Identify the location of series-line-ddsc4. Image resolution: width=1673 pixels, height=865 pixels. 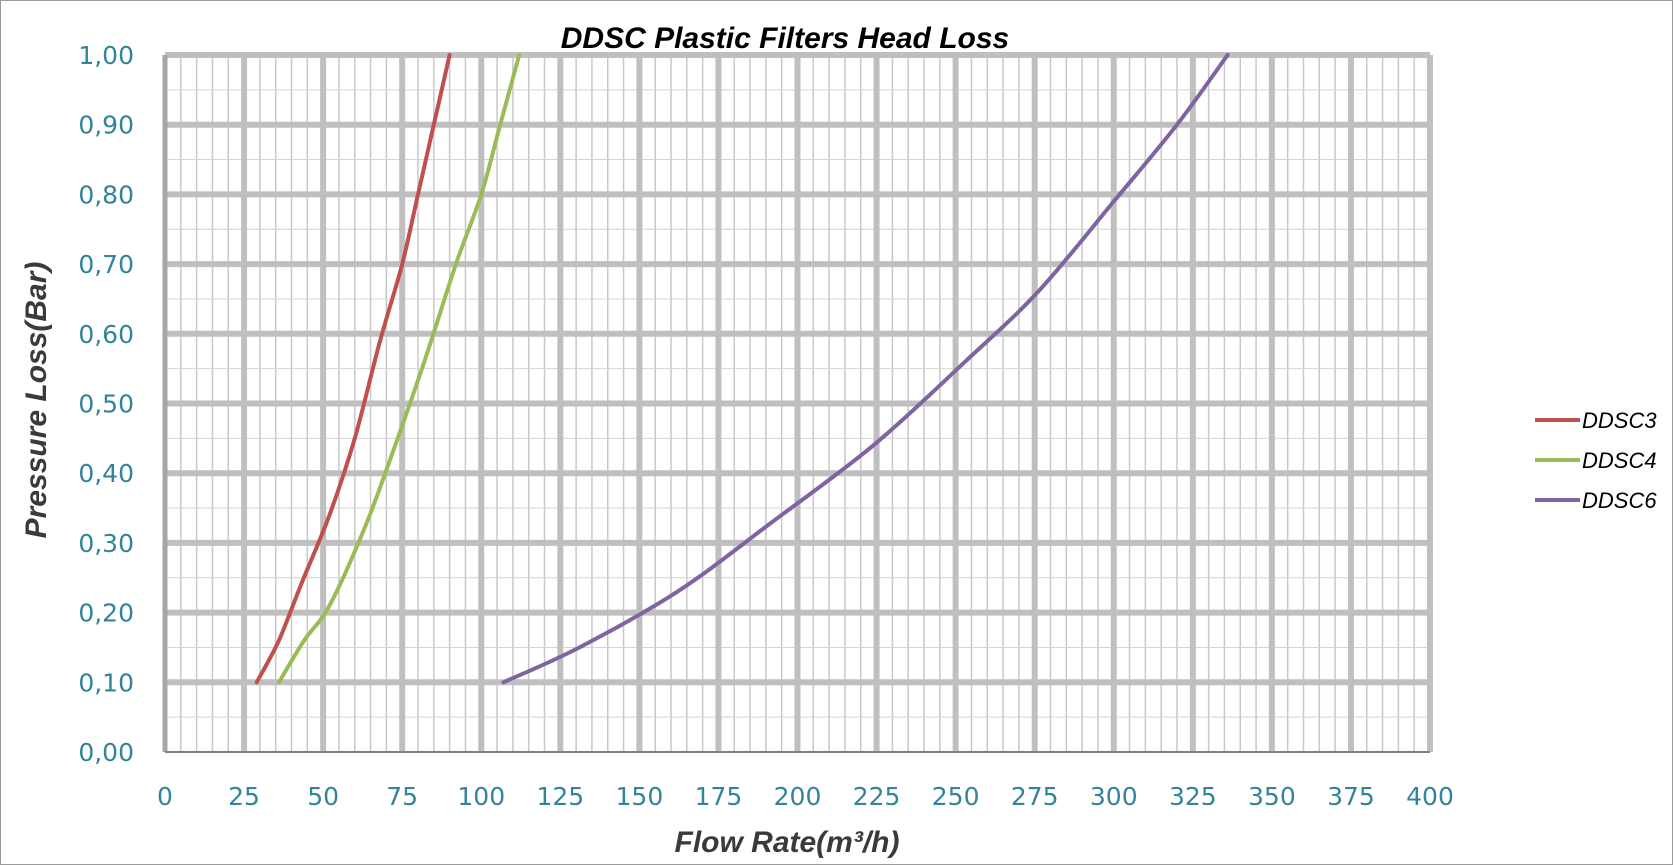
(399, 369).